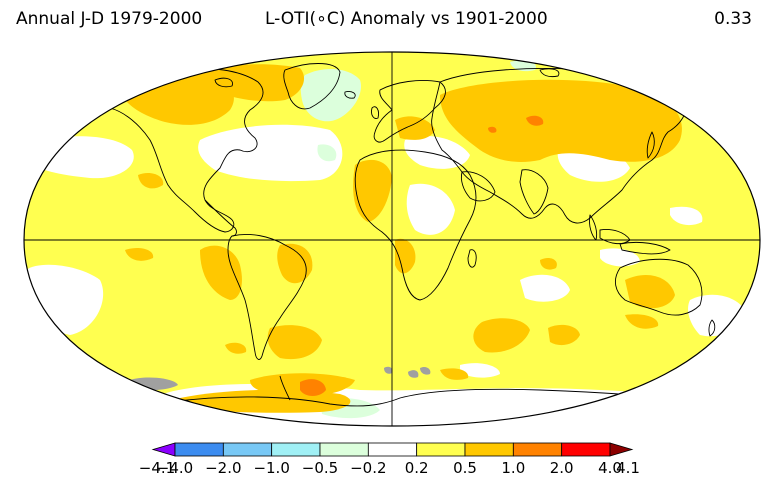 Image resolution: width=770 pixels, height=486 pixels. What do you see at coordinates (621, 449) in the screenshot?
I see `legend-arrow-high` at bounding box center [621, 449].